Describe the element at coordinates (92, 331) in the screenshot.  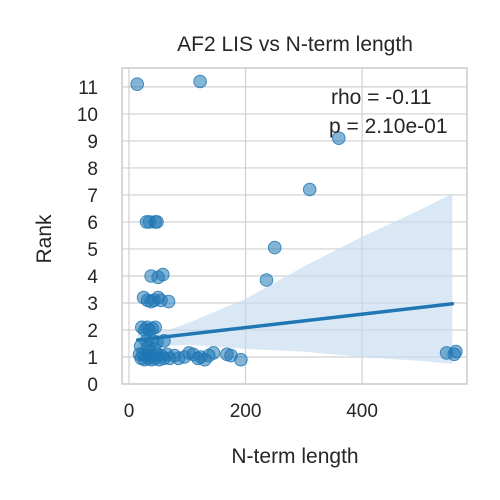
I see `y-tick-label: 2` at that location.